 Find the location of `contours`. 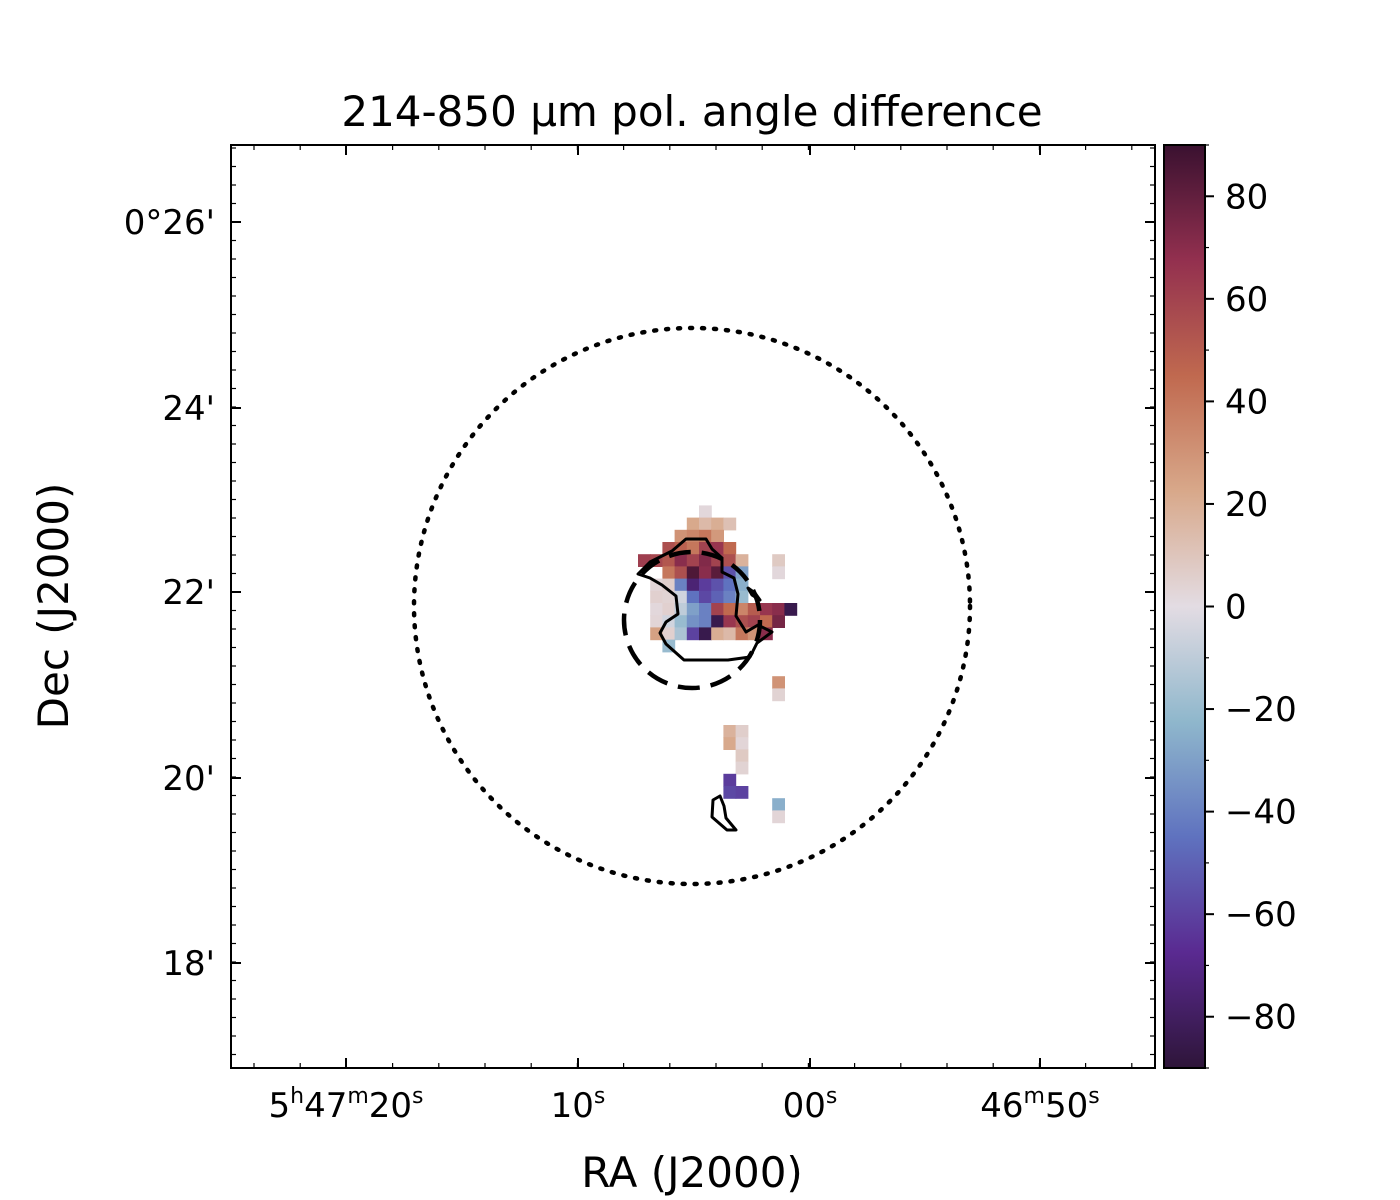

contours is located at coordinates (705, 684).